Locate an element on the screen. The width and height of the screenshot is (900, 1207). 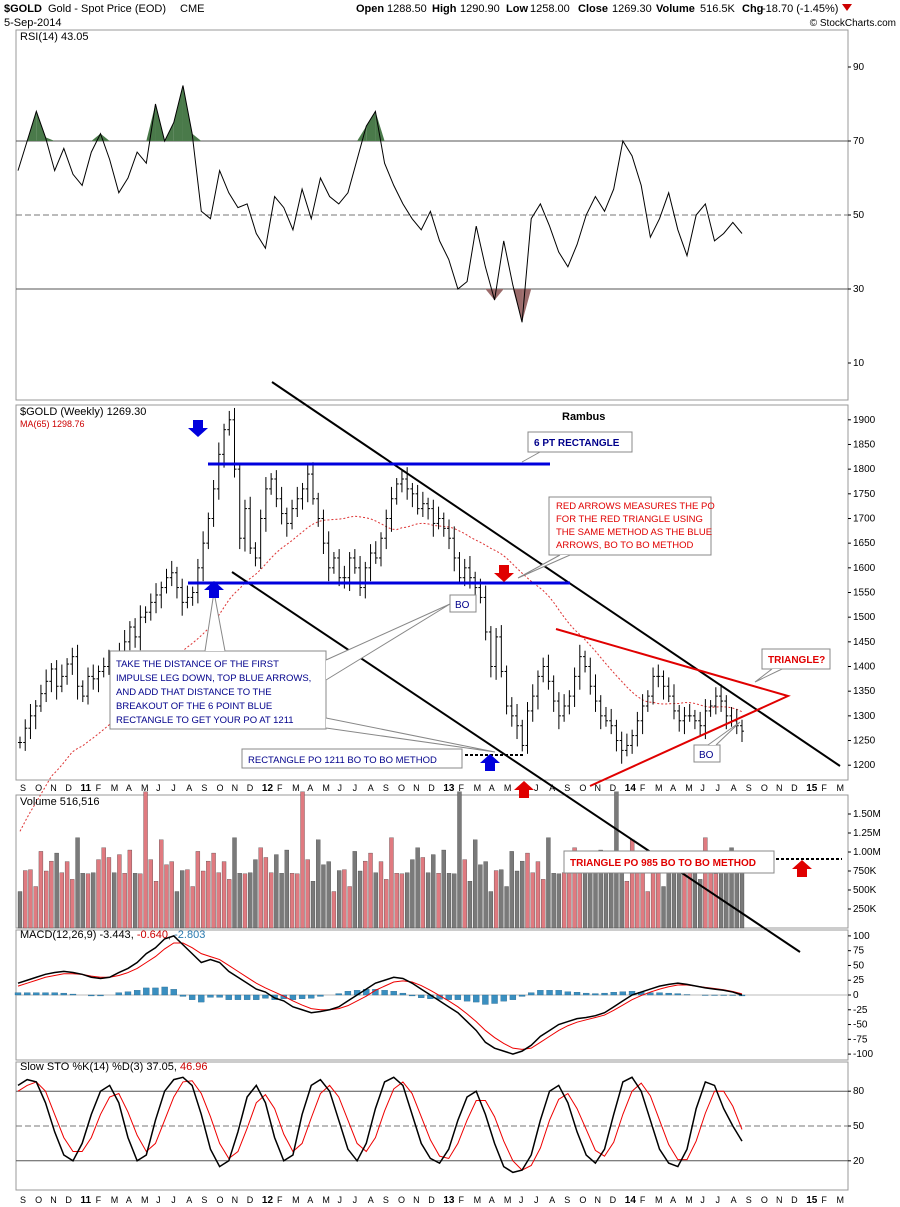
blue-up-arrow-icon is located at coordinates (214, 589).